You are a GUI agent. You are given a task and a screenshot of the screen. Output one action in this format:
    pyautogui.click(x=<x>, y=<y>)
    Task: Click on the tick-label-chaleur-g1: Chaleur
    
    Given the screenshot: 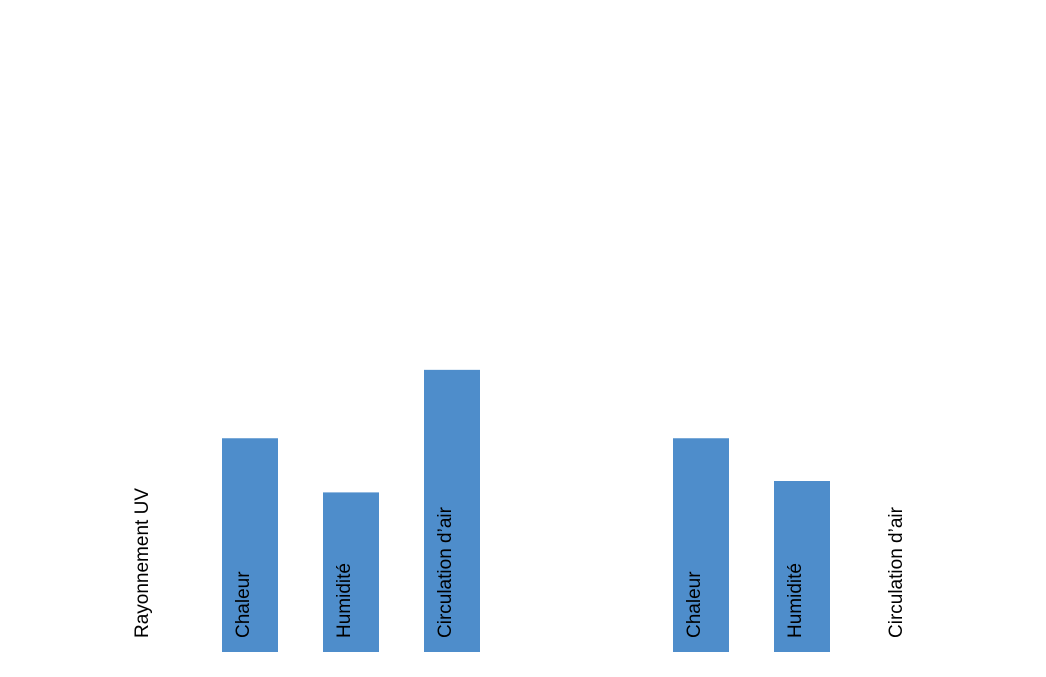 What is the action you would take?
    pyautogui.click(x=243, y=604)
    